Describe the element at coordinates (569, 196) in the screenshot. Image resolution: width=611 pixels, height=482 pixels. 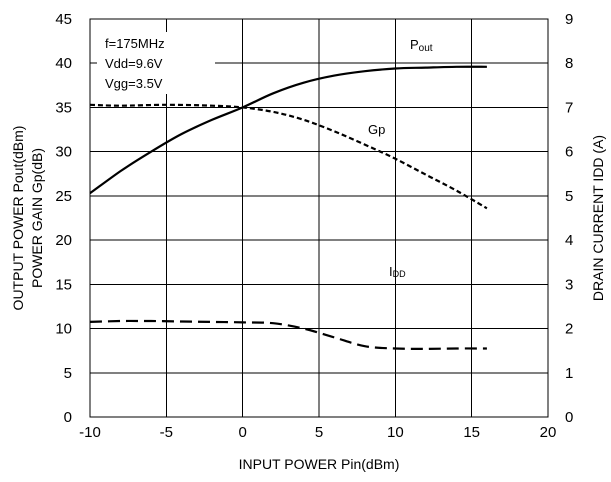
I see `y2-tick-label: 5` at that location.